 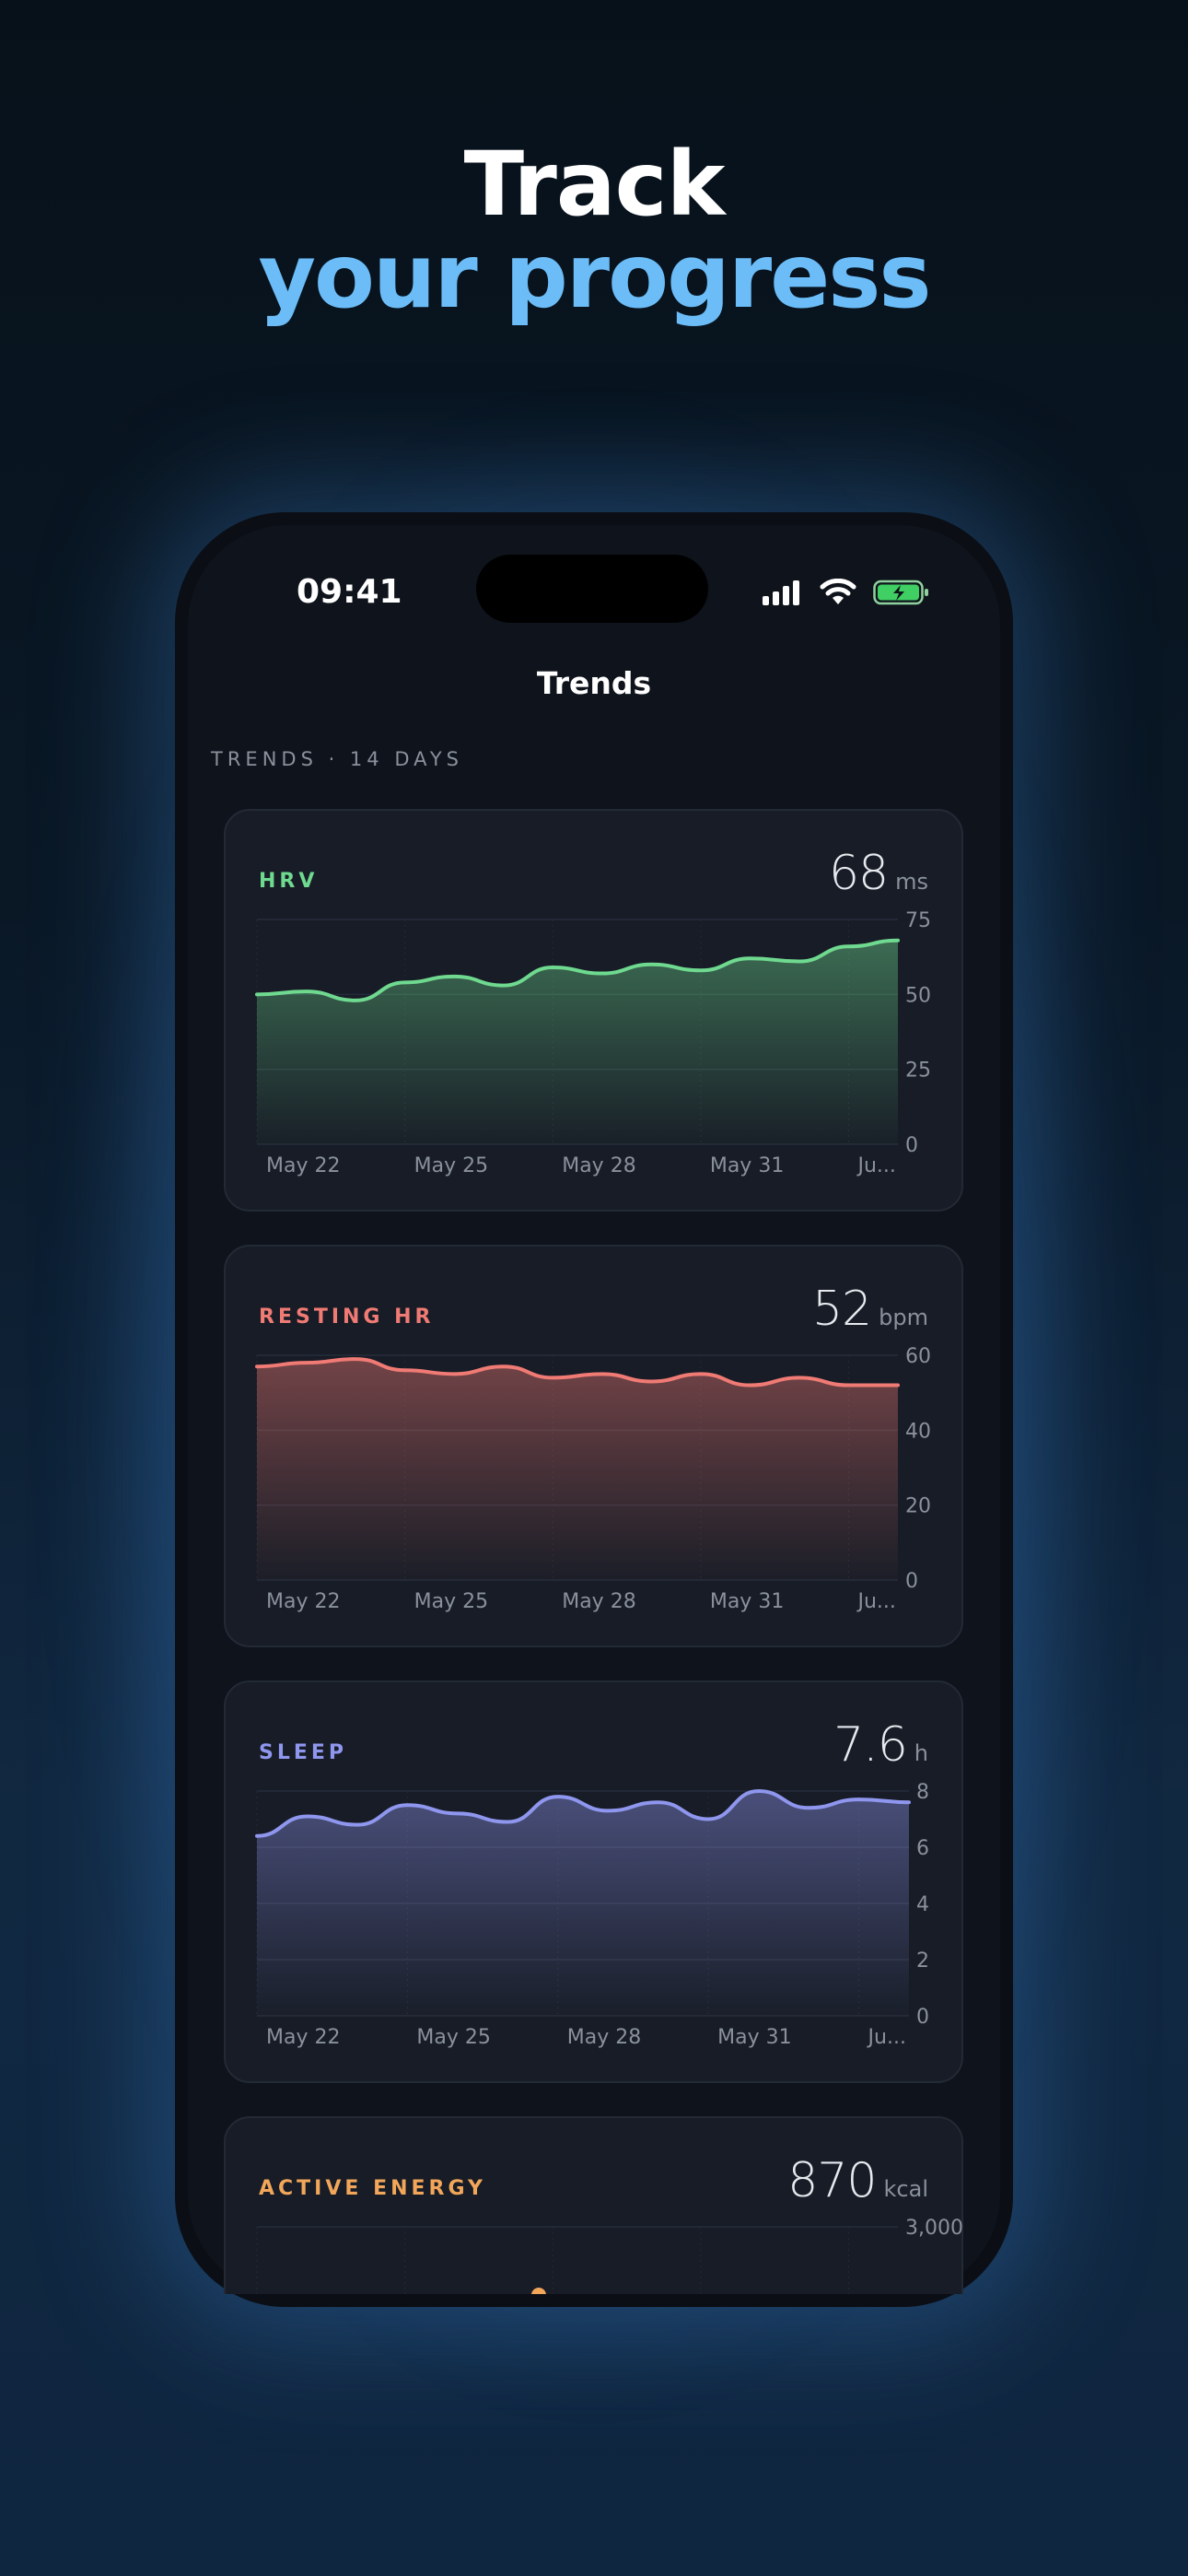 What do you see at coordinates (918, 1071) in the screenshot?
I see `y-tick-label: 25` at bounding box center [918, 1071].